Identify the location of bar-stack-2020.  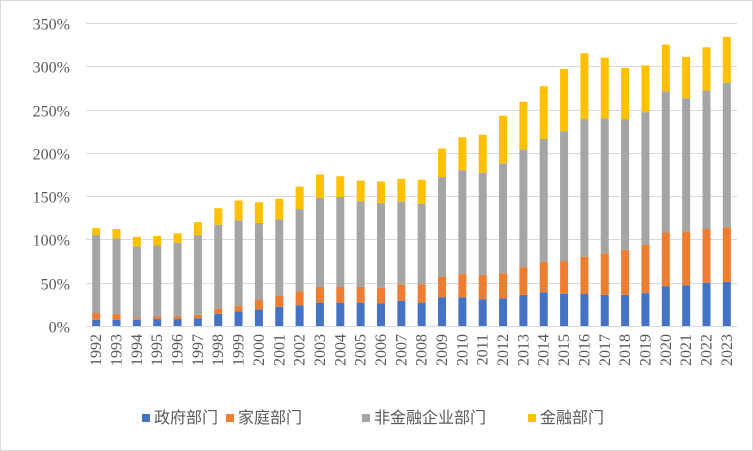
(665, 185).